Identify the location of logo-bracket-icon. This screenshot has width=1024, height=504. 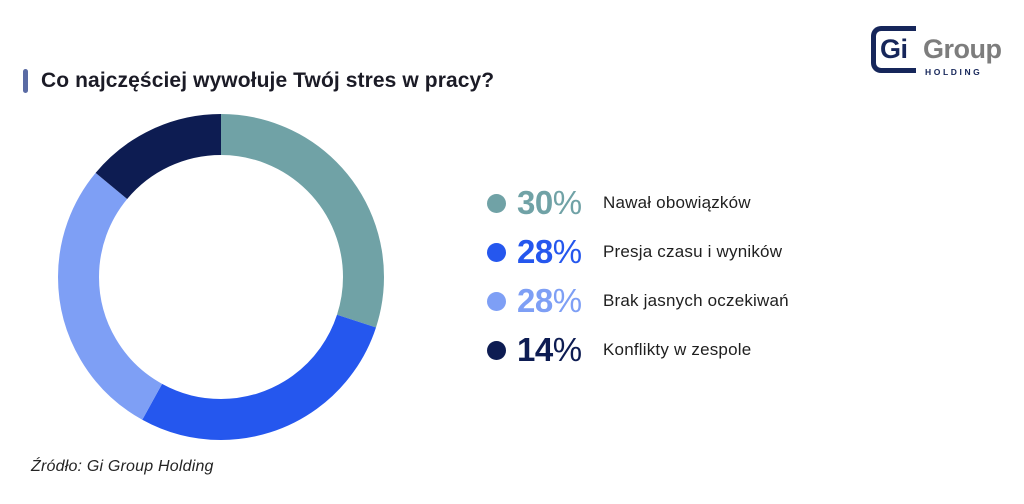
(893, 49).